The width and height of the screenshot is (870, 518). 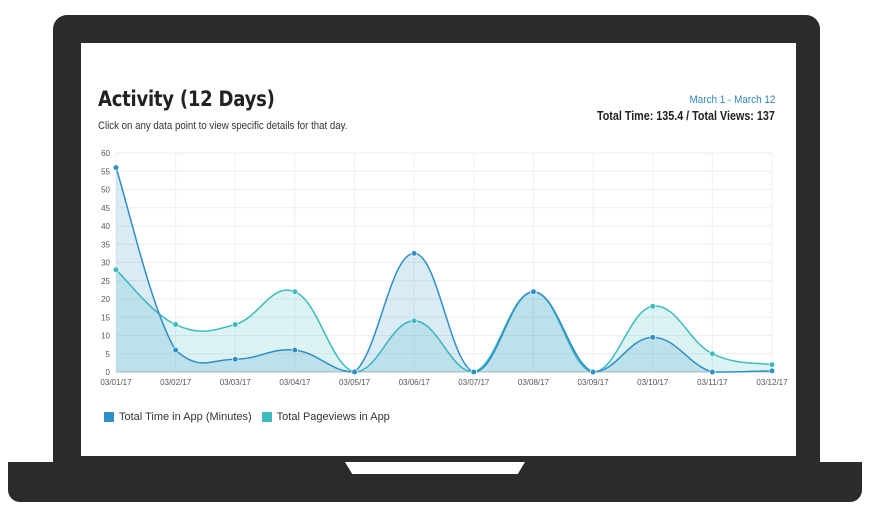 What do you see at coordinates (594, 382) in the screenshot?
I see `x-tick-label: 03/09/17` at bounding box center [594, 382].